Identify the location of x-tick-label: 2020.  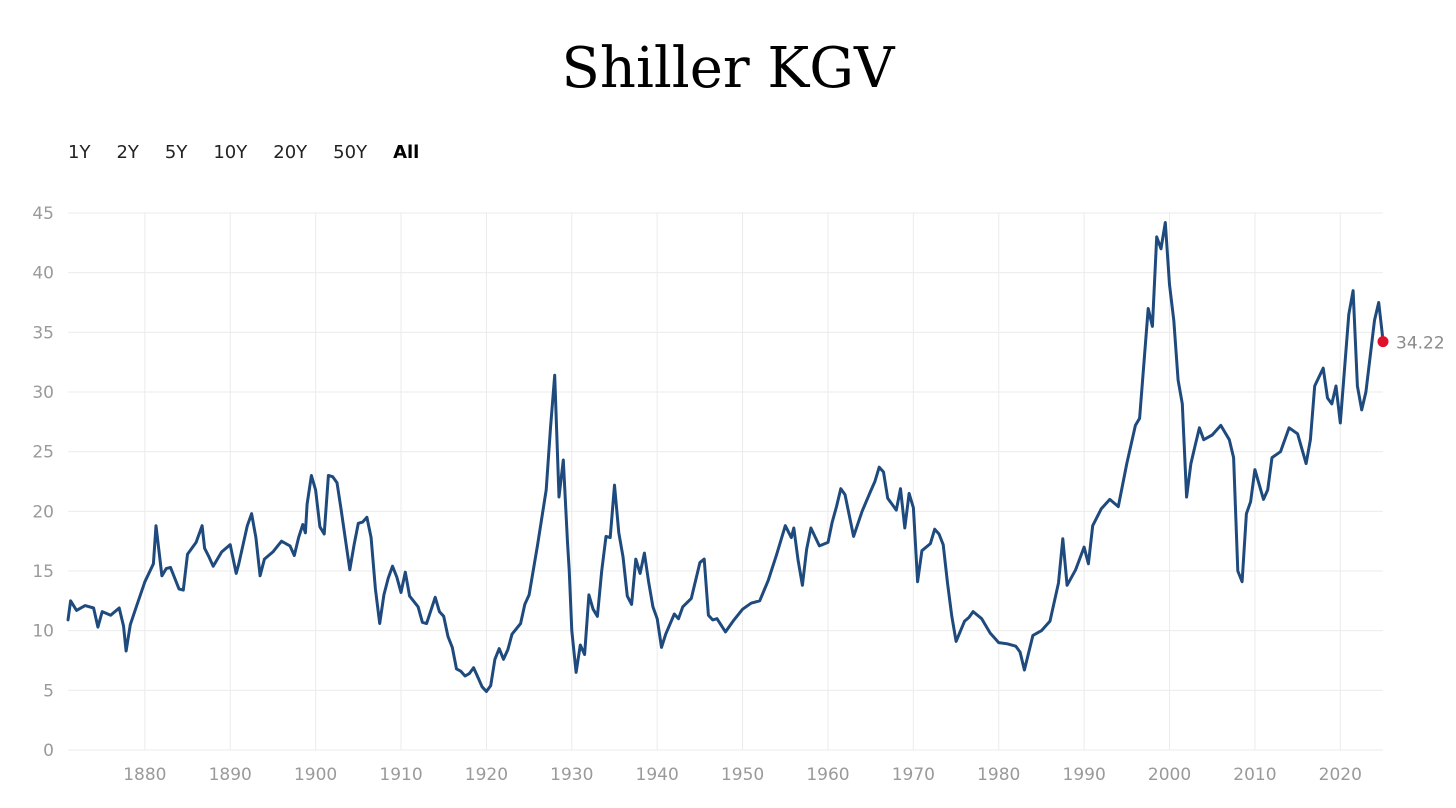
(1340, 775).